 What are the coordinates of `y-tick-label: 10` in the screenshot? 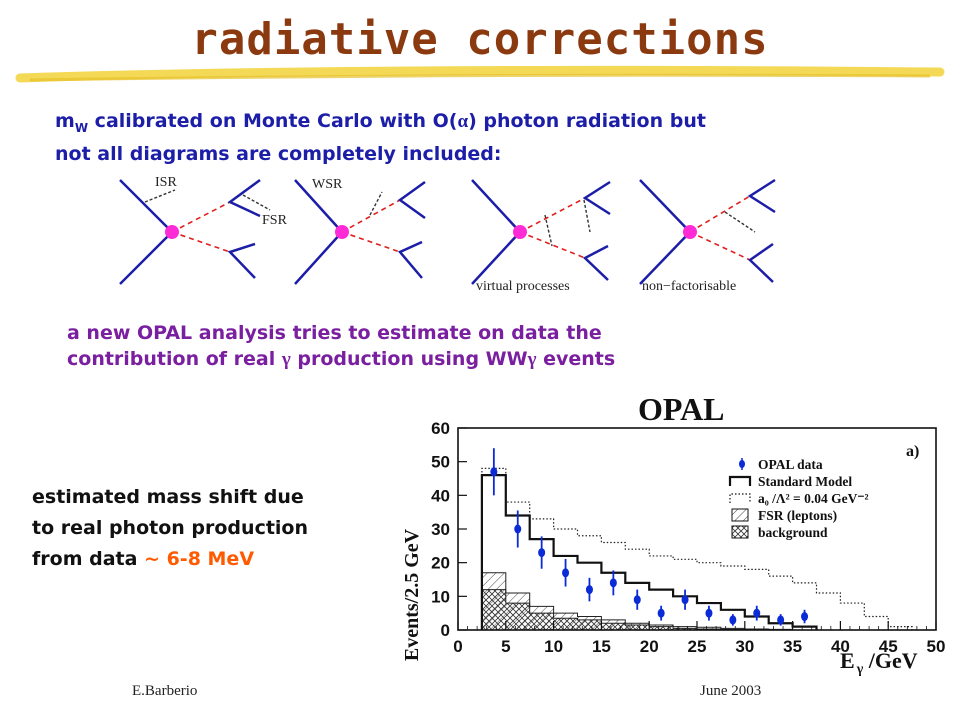 It's located at (440, 596).